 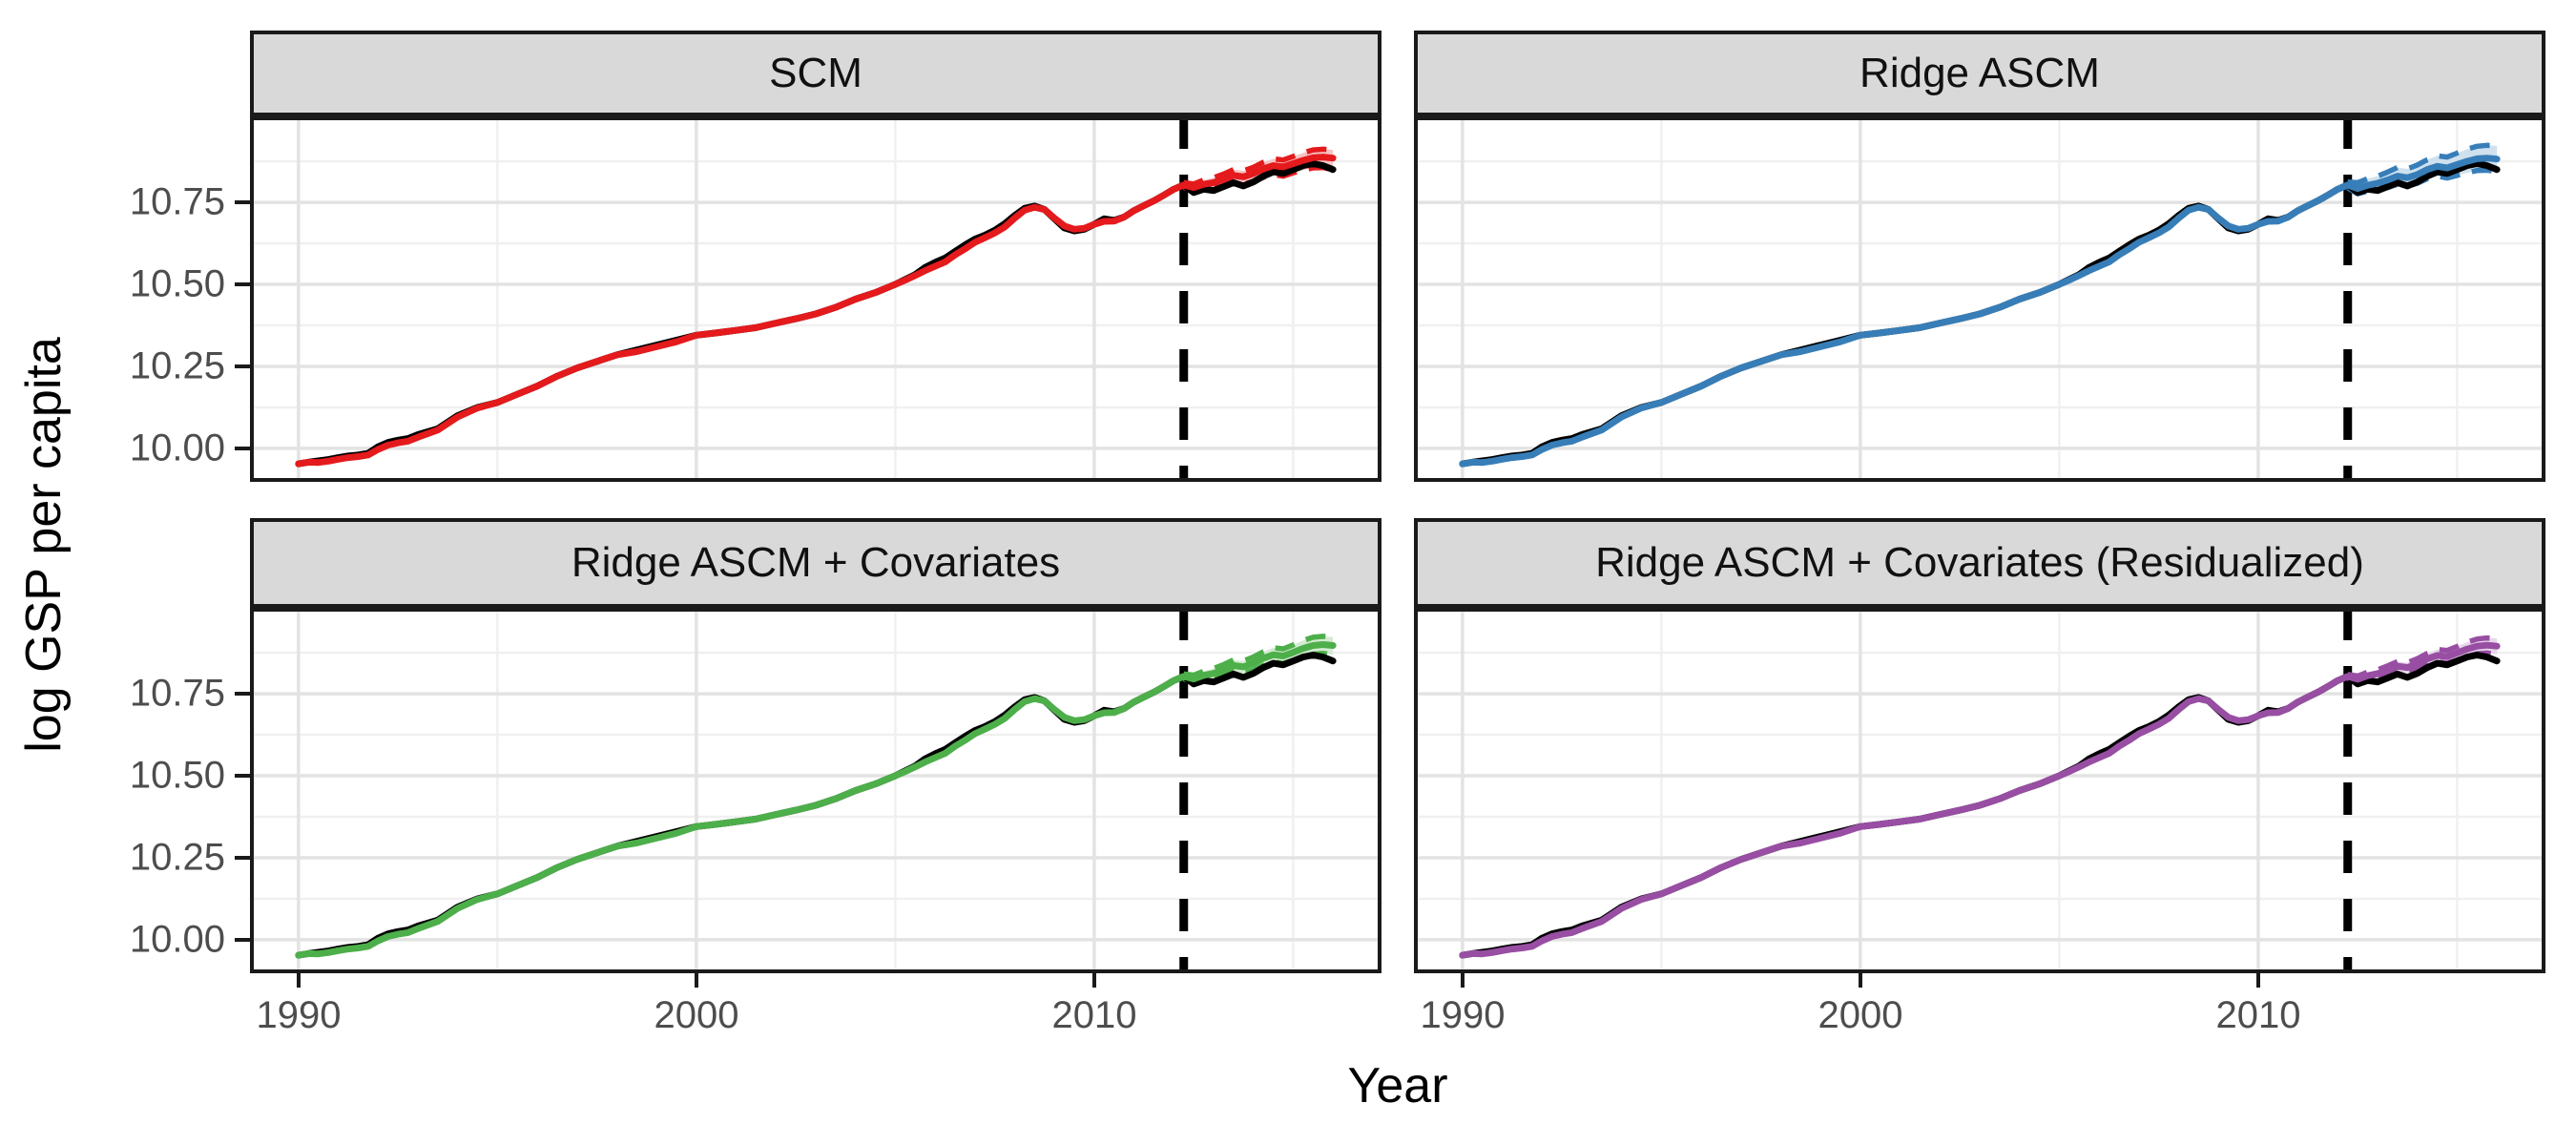 I want to click on scm-plot-area, so click(x=815, y=299).